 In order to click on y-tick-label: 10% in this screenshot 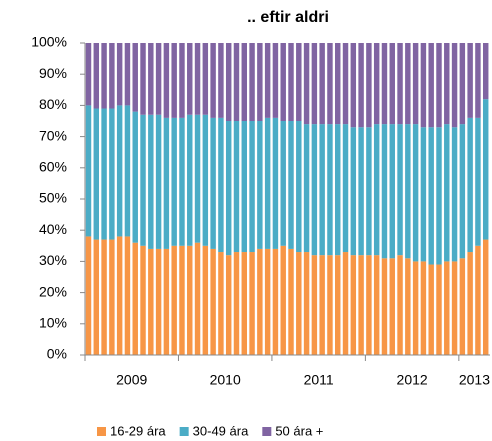, I will do `click(53, 323)`.